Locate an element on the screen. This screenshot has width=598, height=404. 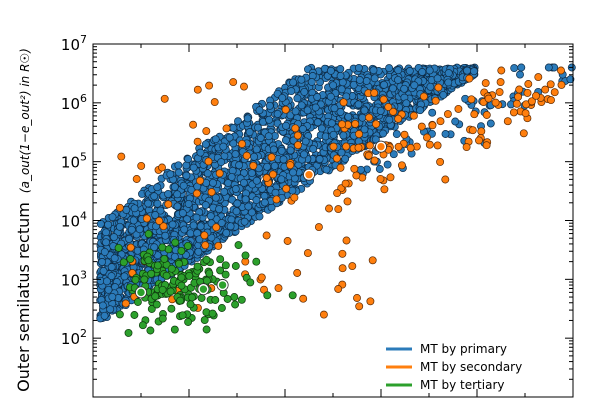
legend-label: MT by tertiary is located at coordinates (462, 385).